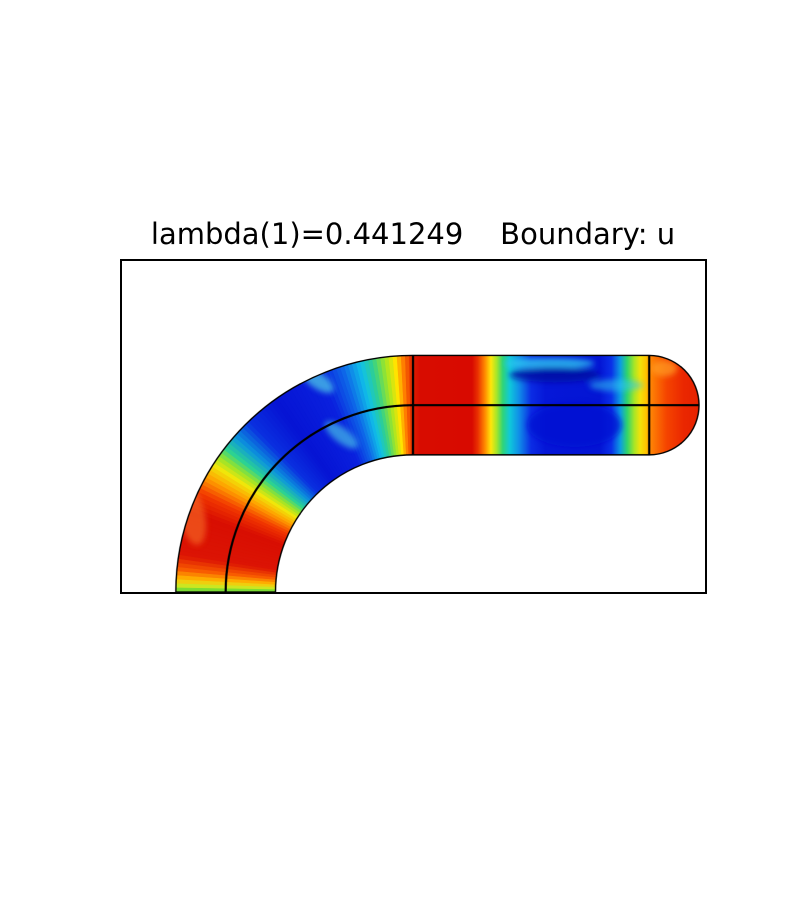 The image size is (800, 900). I want to click on plot-title: lambda(1)=0.441249 Boundary: u, so click(413, 234).